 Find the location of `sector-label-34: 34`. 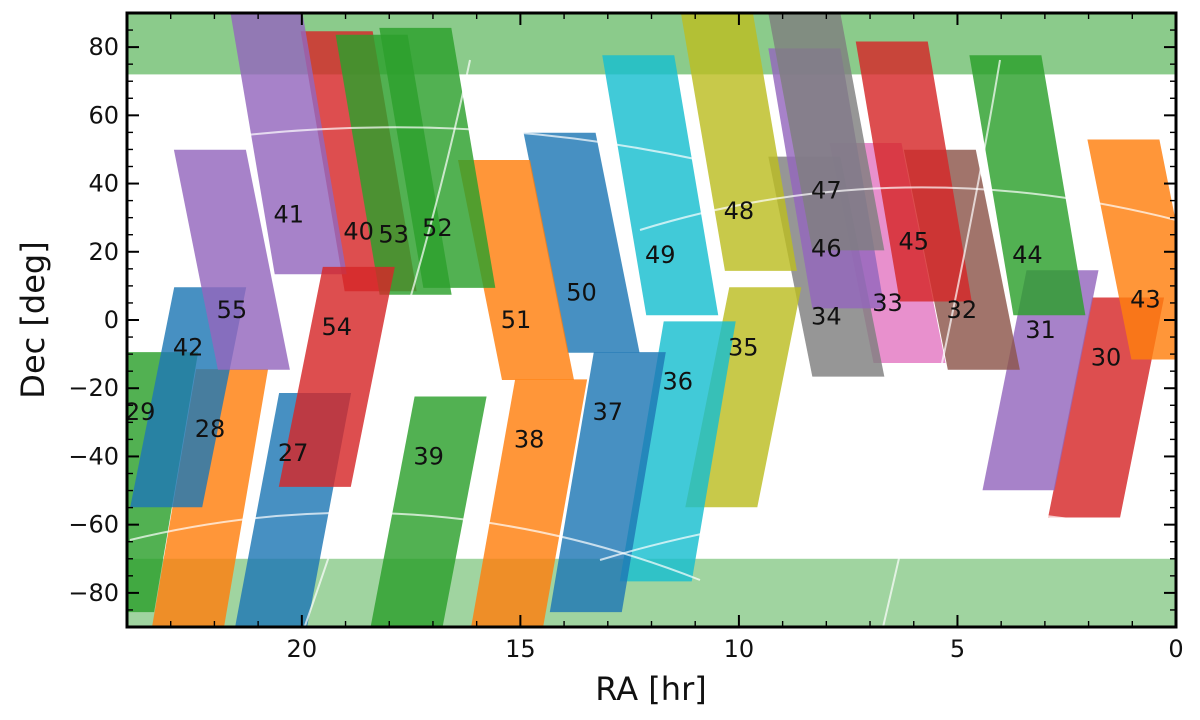

sector-label-34: 34 is located at coordinates (826, 317).